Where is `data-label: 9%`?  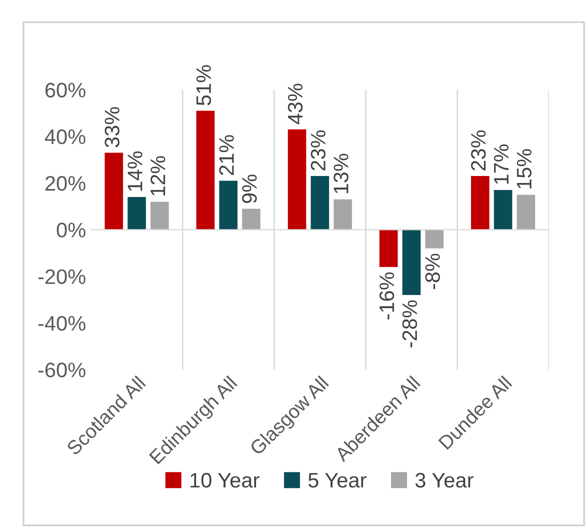 data-label: 9% is located at coordinates (249, 189).